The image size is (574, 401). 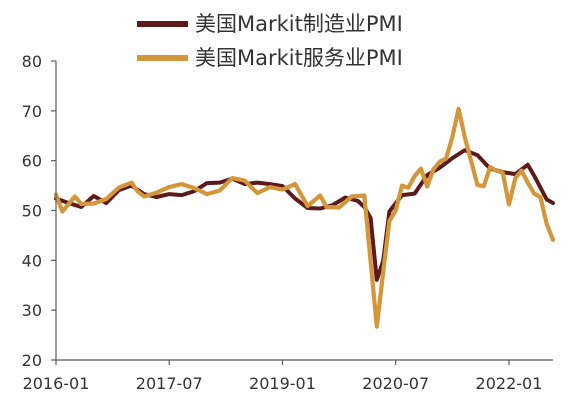 What do you see at coordinates (32, 61) in the screenshot?
I see `y-tick-label: 80` at bounding box center [32, 61].